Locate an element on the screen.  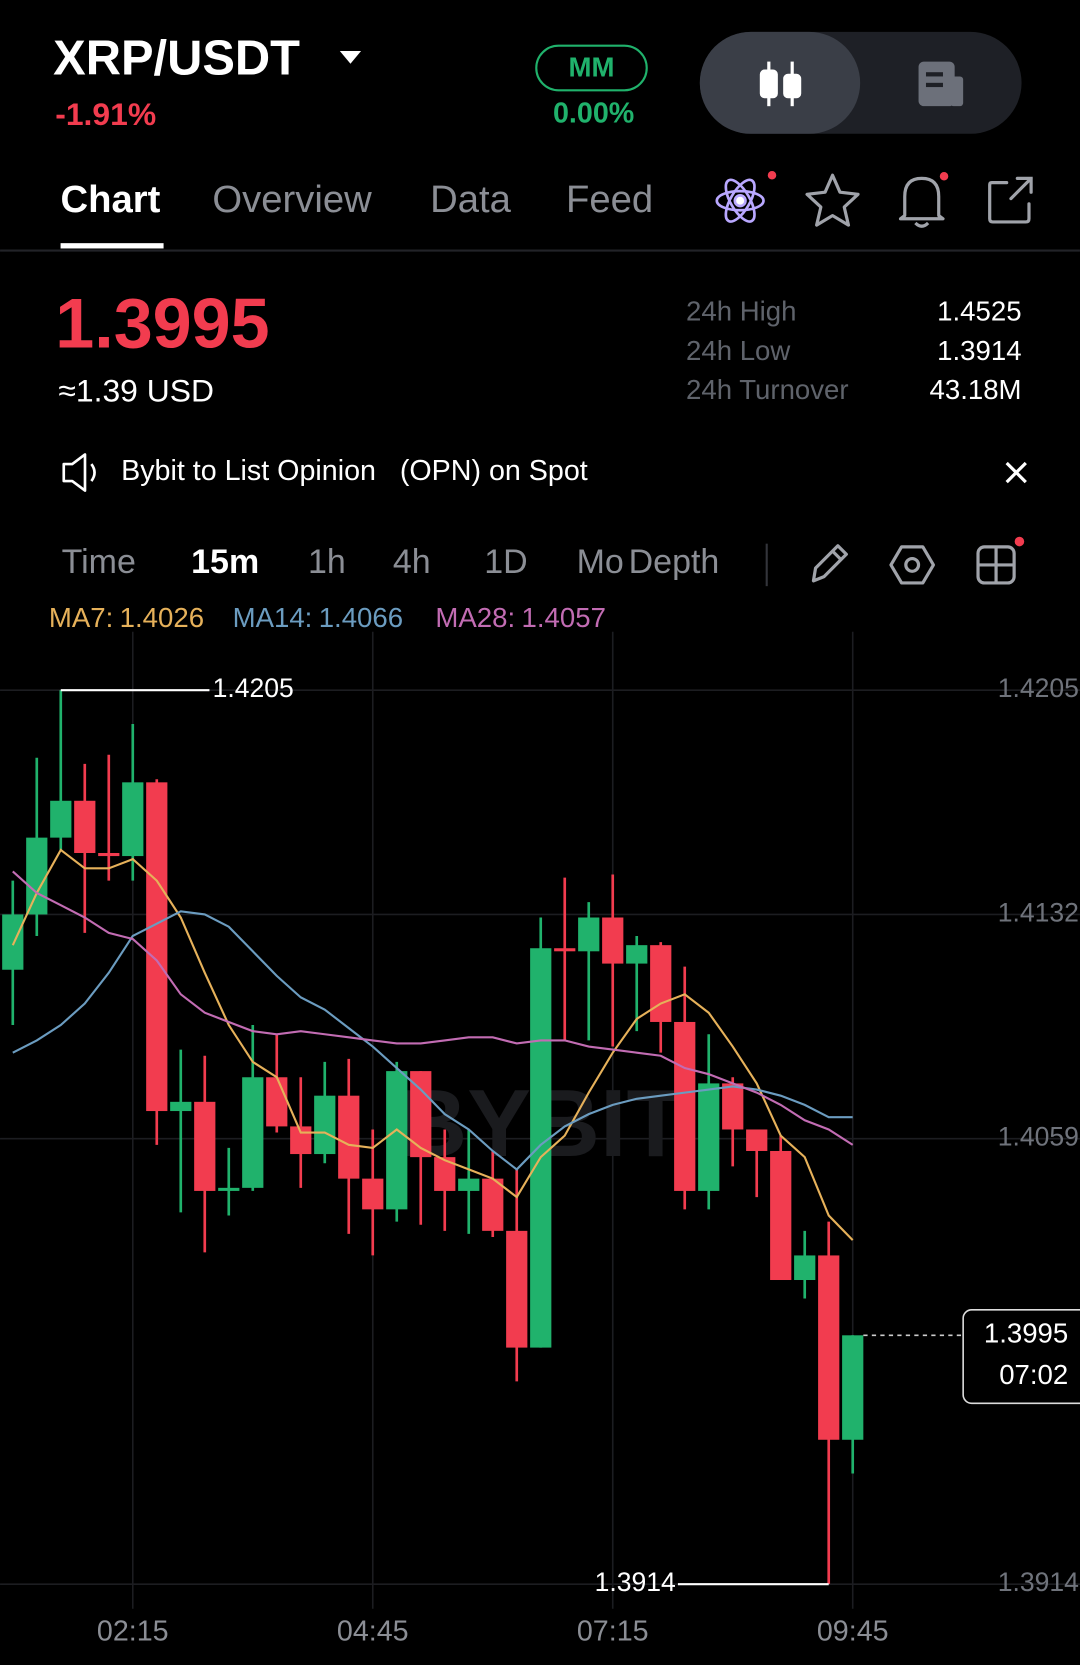
alert-icon is located at coordinates (921, 202).